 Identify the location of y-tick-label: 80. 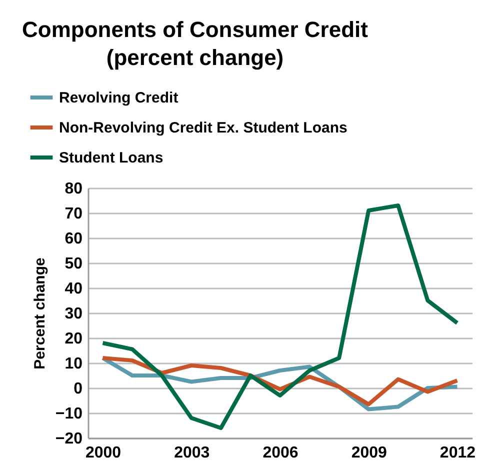
(73, 189).